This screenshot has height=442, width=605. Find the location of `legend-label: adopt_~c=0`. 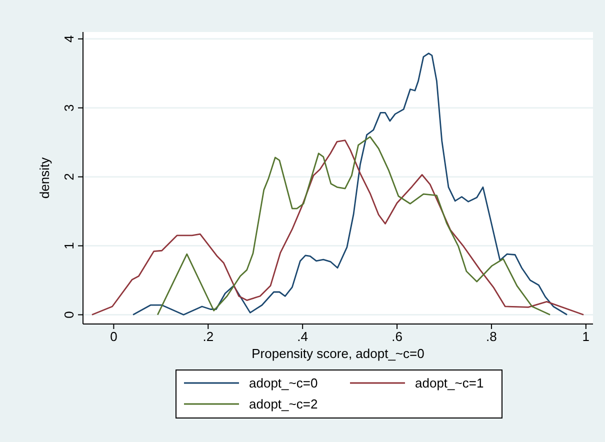

legend-label: adopt_~c=0 is located at coordinates (283, 383).